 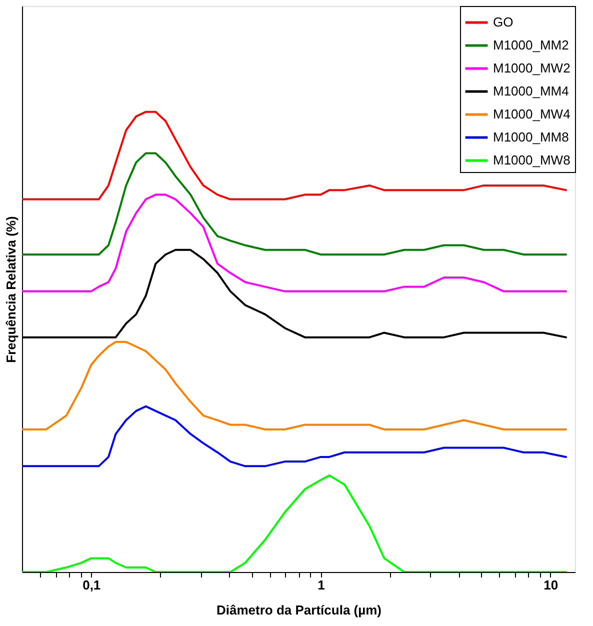 I want to click on x-tick-label: 10, so click(x=551, y=585).